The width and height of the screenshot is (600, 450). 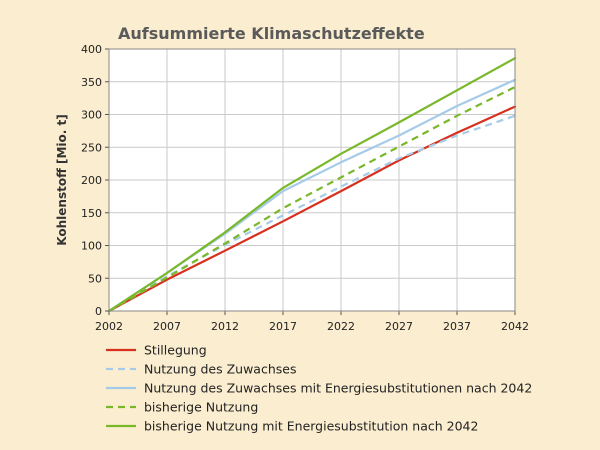 What do you see at coordinates (91, 147) in the screenshot?
I see `y-tick-label: 250` at bounding box center [91, 147].